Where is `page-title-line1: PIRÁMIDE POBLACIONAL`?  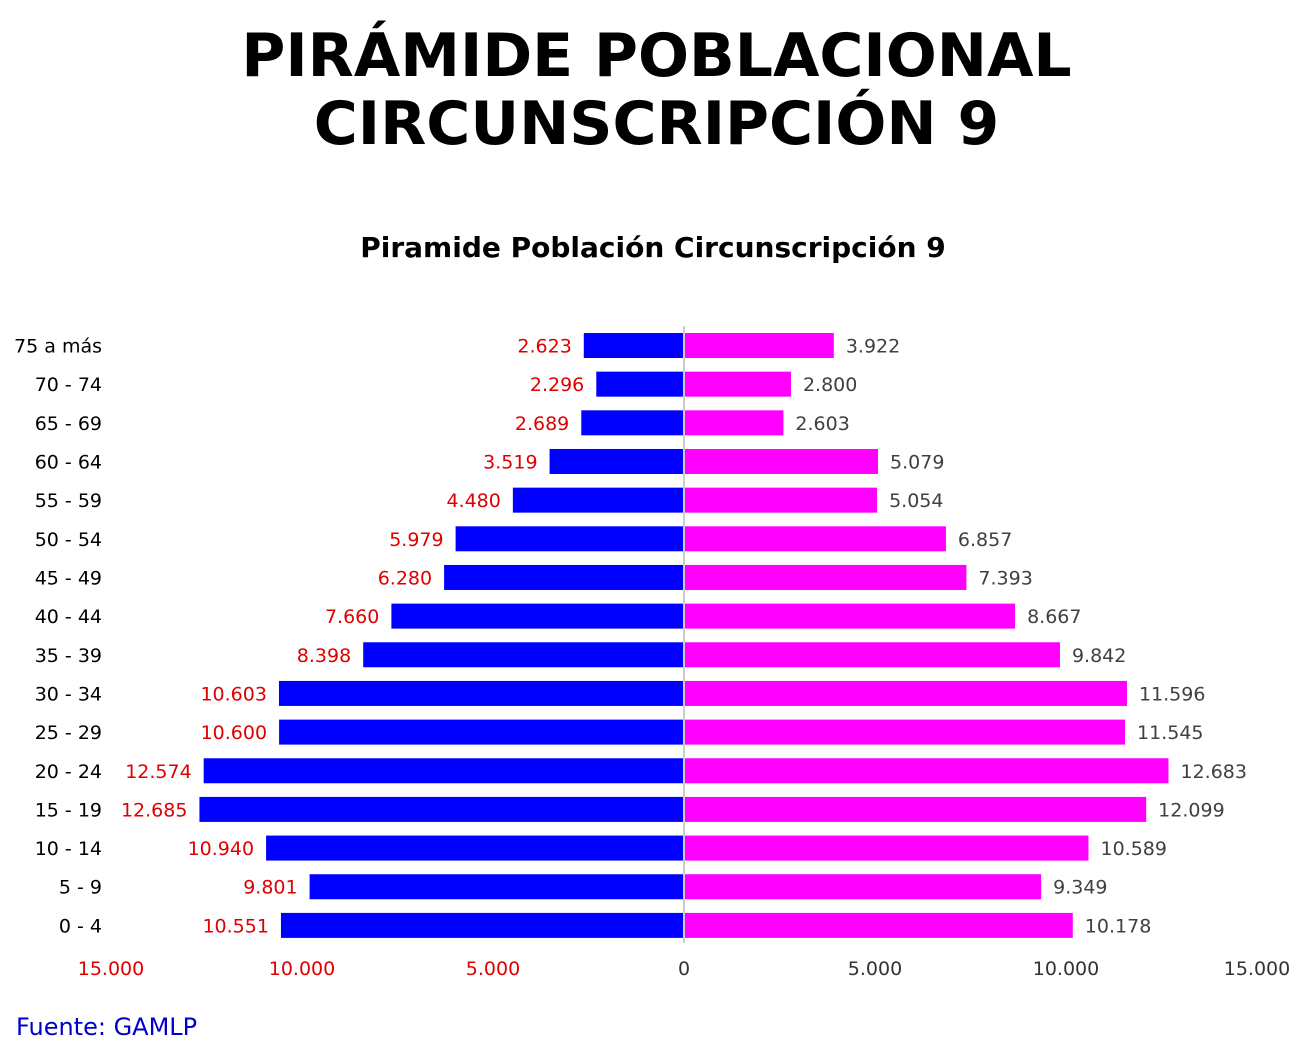 page-title-line1: PIRÁMIDE POBLACIONAL is located at coordinates (656, 56).